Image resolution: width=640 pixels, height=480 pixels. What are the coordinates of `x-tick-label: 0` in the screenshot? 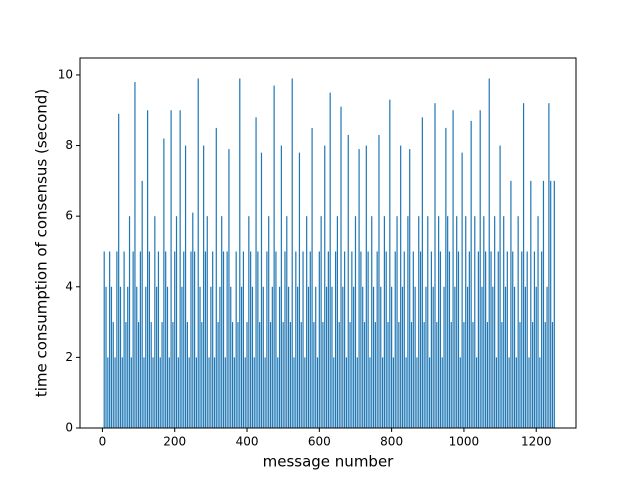 It's located at (103, 442).